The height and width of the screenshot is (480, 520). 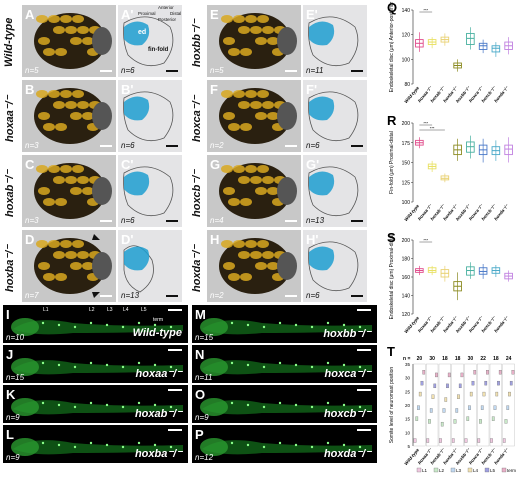 I want to click on y-tick-label: 20, so click(x=408, y=405).